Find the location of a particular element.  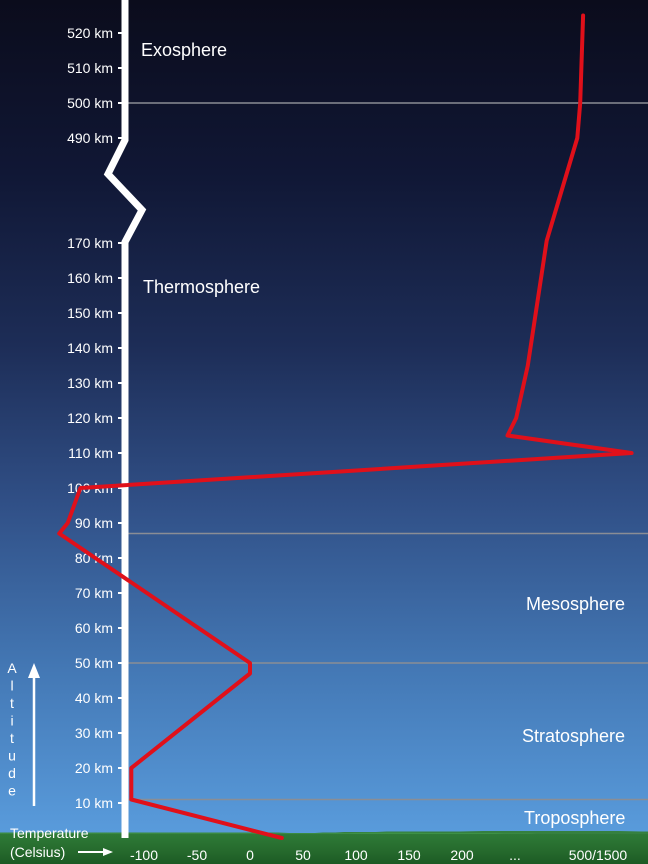

y-tick-label: 130 km is located at coordinates (90, 383).